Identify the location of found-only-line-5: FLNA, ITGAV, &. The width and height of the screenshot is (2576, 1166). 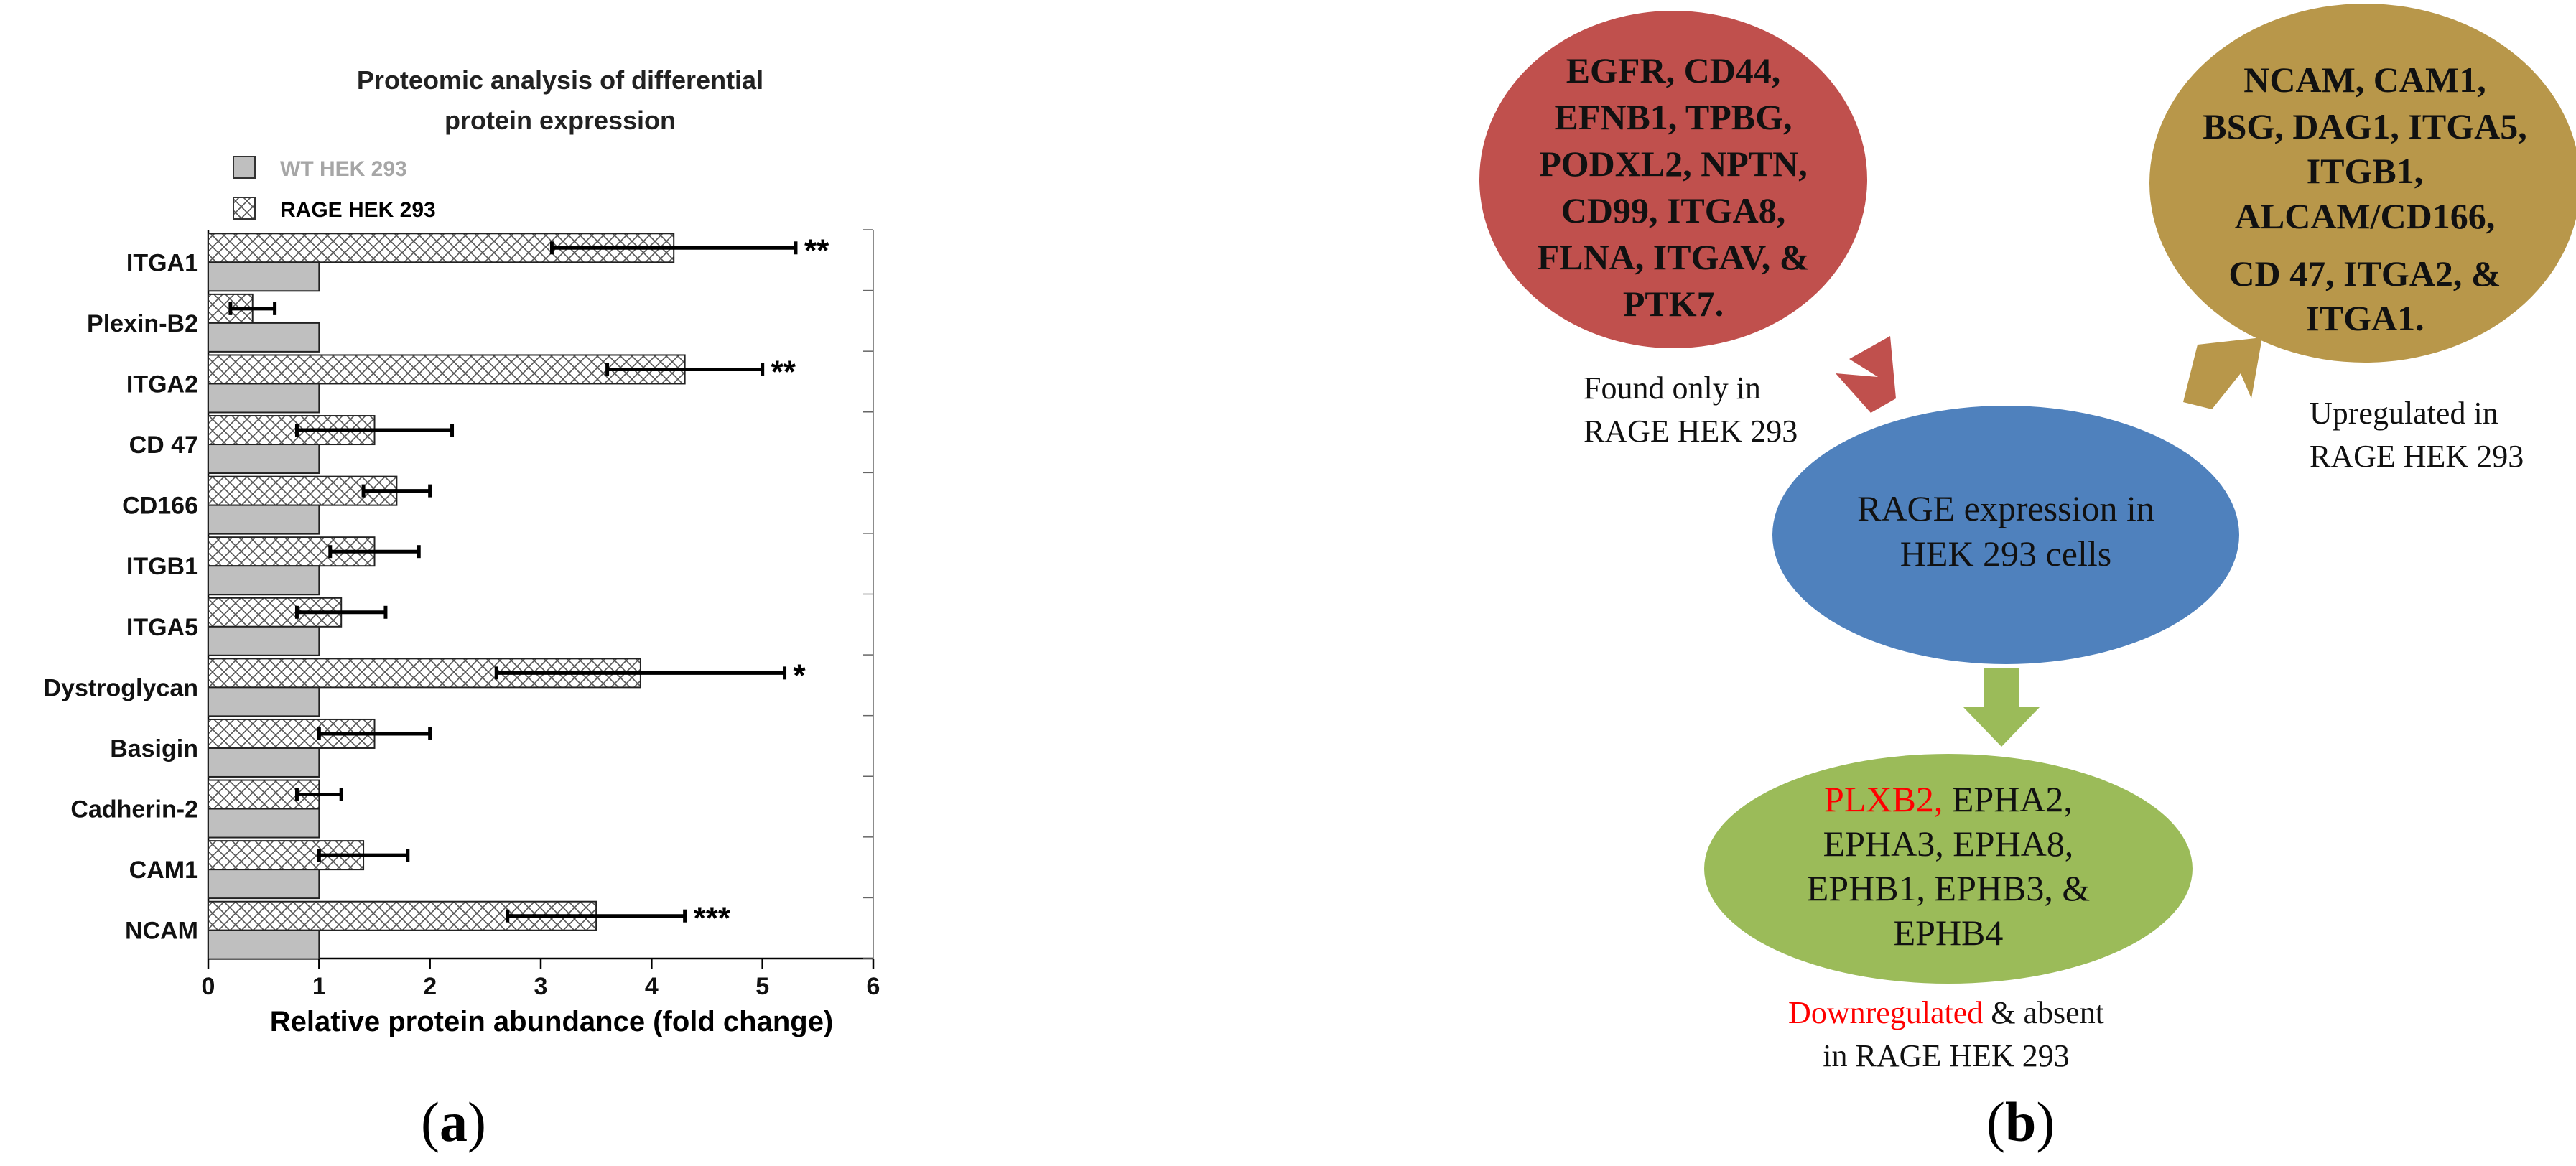
(1674, 257).